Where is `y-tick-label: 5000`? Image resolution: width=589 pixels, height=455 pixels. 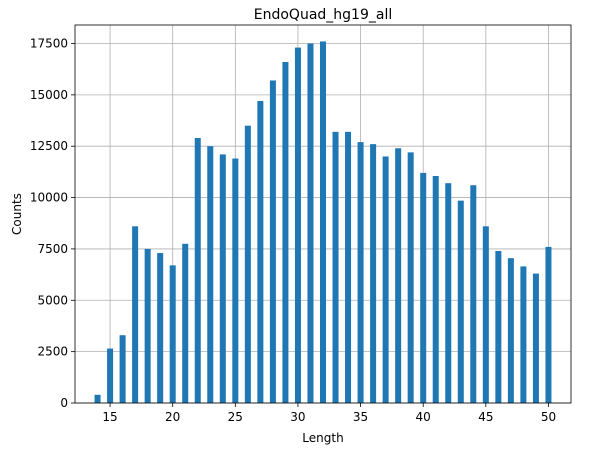
y-tick-label: 5000 is located at coordinates (52, 300).